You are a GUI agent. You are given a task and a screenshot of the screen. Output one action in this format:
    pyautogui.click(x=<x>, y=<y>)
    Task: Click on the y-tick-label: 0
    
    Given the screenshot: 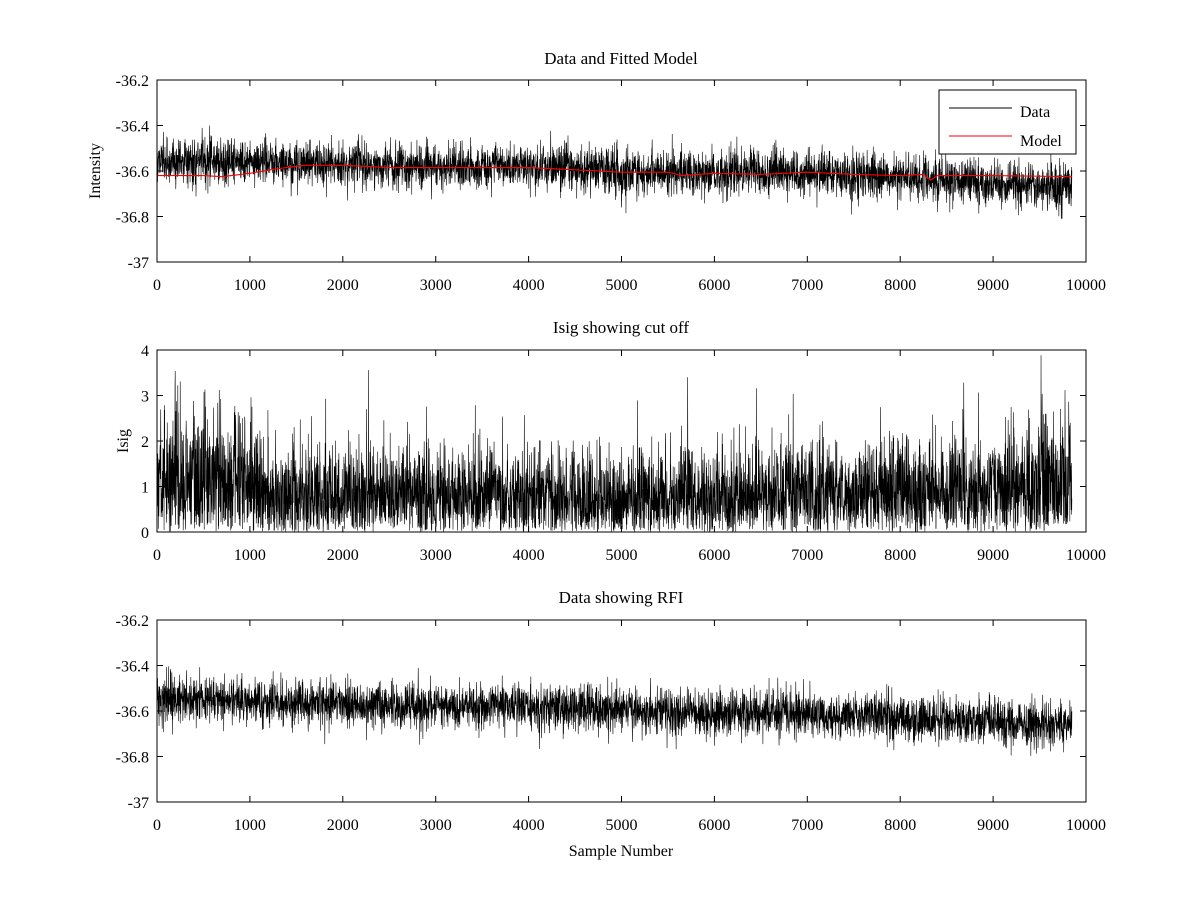 What is the action you would take?
    pyautogui.click(x=145, y=533)
    